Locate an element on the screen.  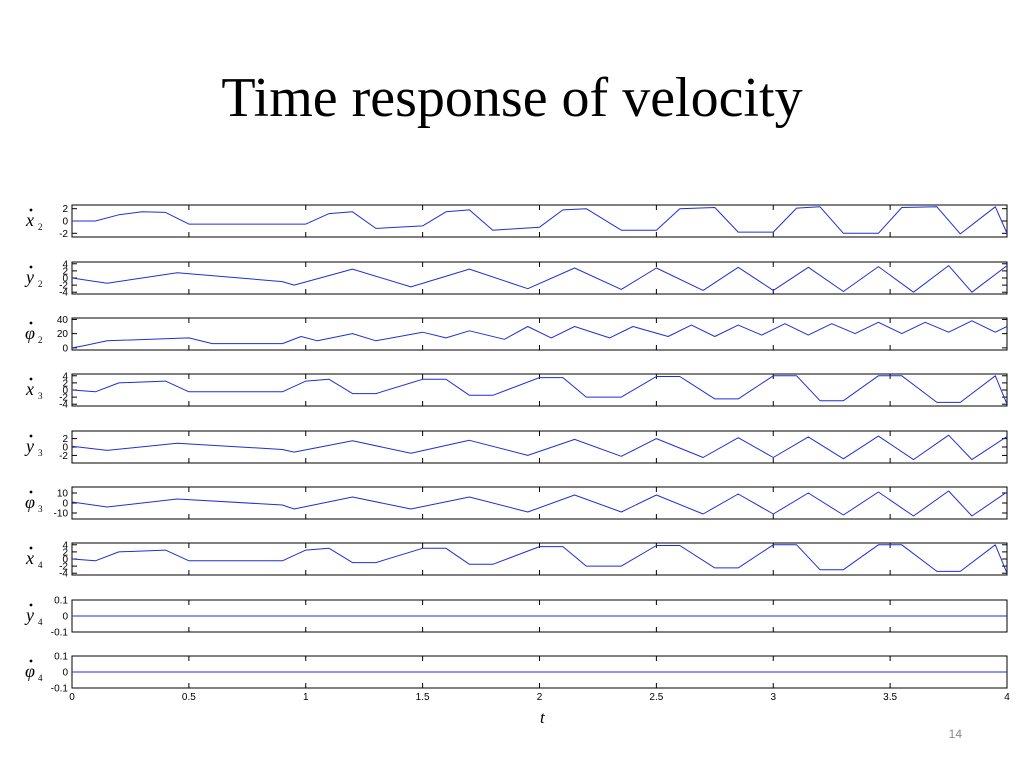
panel-phi2dot: 40 20 0 φ 2 is located at coordinates (516, 334).